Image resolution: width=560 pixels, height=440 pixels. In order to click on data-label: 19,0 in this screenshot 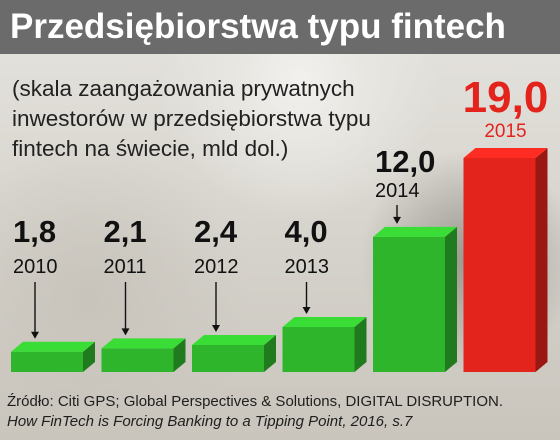, I will do `click(506, 97)`.